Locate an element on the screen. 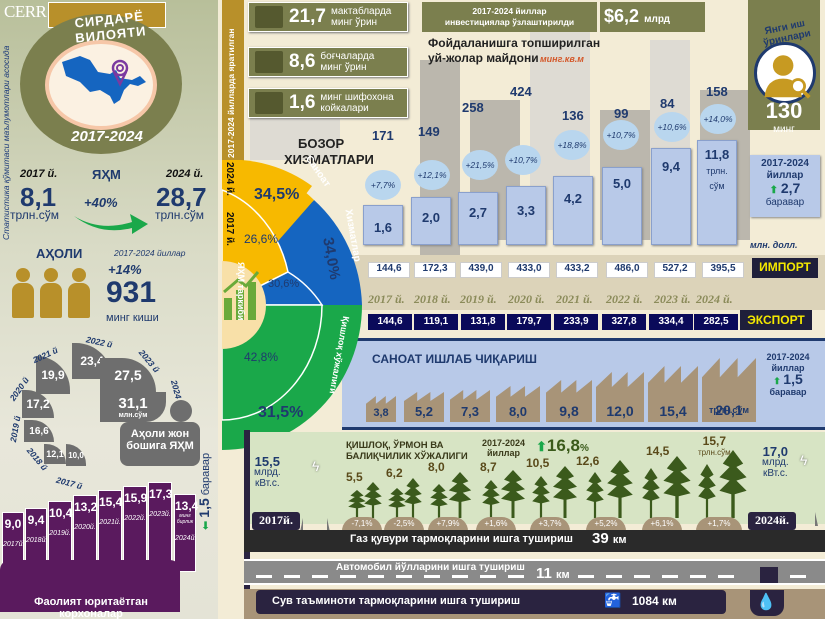 The height and width of the screenshot is (620, 825). growth-bubble: +18,8% is located at coordinates (572, 145).